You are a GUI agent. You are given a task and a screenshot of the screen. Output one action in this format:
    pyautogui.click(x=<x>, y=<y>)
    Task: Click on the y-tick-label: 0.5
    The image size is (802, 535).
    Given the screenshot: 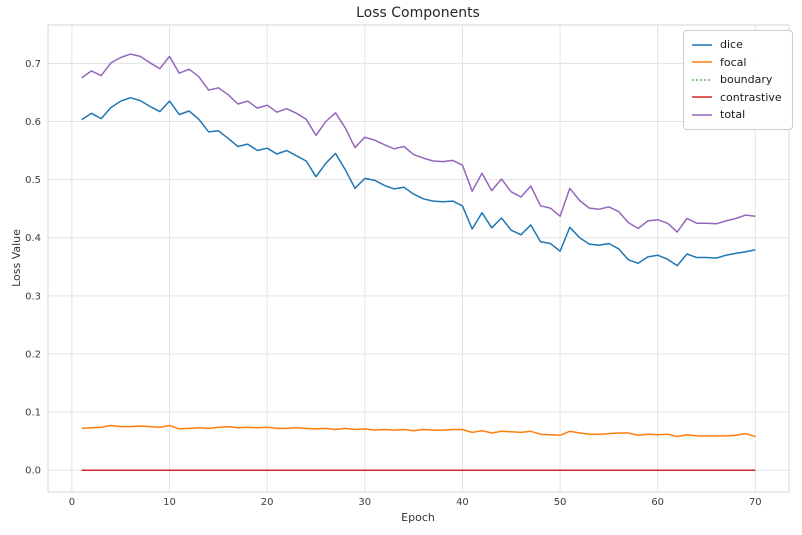 What is the action you would take?
    pyautogui.click(x=33, y=180)
    